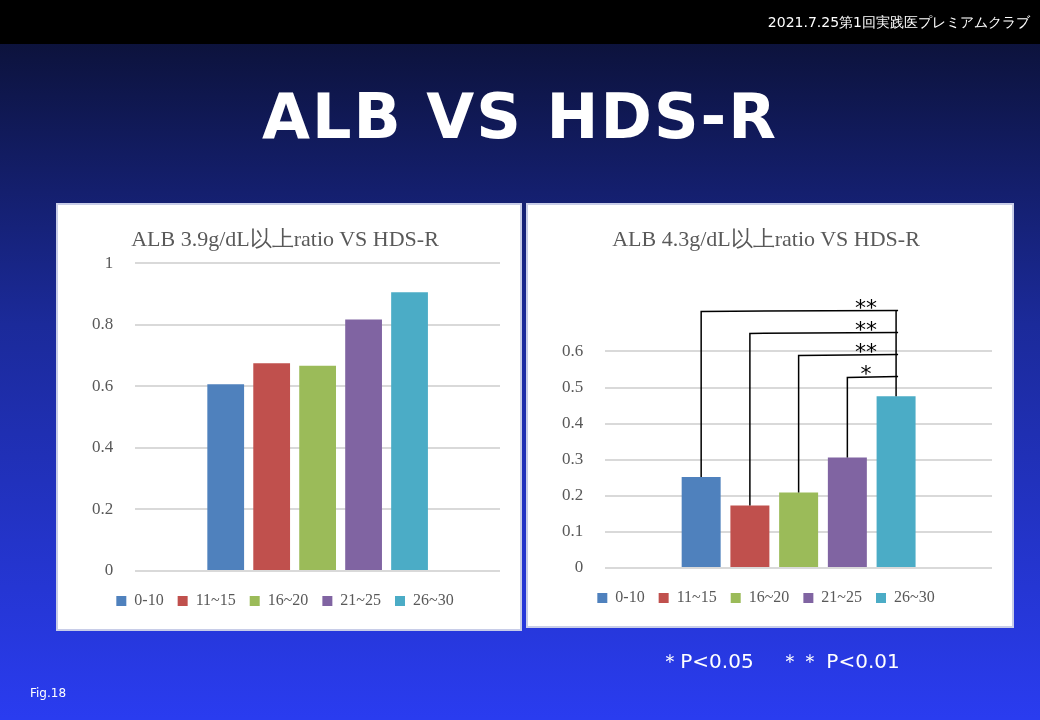 This screenshot has width=1040, height=720. Describe the element at coordinates (103, 324) in the screenshot. I see `y-tick-label: 0.8` at that location.